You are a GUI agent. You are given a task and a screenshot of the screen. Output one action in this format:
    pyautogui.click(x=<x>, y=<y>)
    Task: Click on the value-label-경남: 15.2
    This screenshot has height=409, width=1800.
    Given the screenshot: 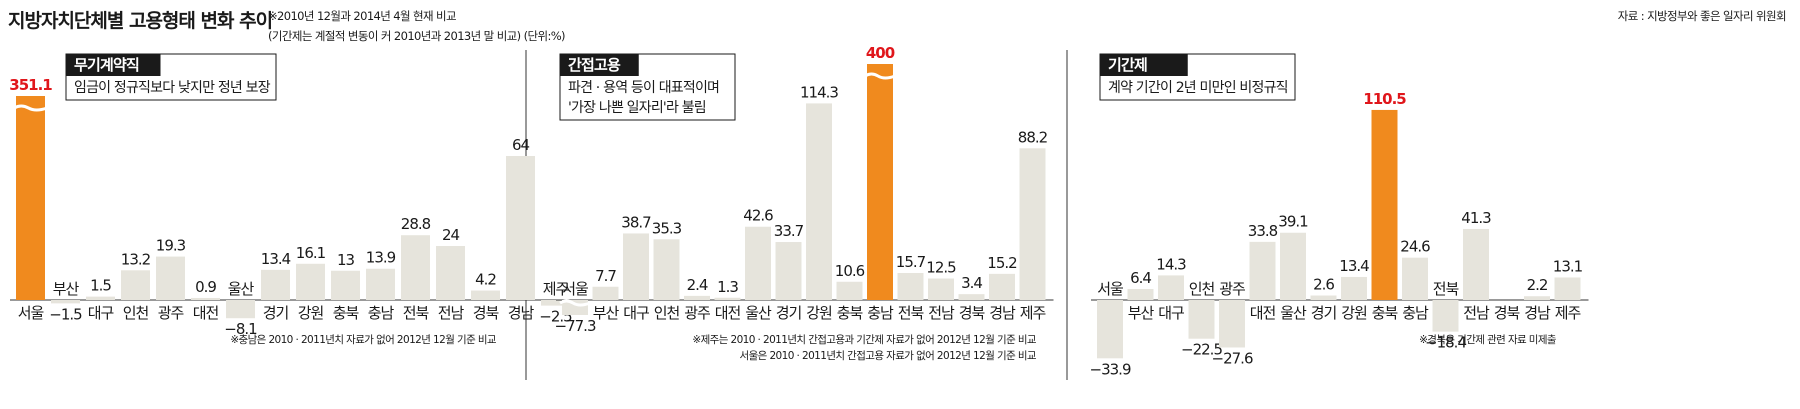 What is the action you would take?
    pyautogui.click(x=1002, y=263)
    